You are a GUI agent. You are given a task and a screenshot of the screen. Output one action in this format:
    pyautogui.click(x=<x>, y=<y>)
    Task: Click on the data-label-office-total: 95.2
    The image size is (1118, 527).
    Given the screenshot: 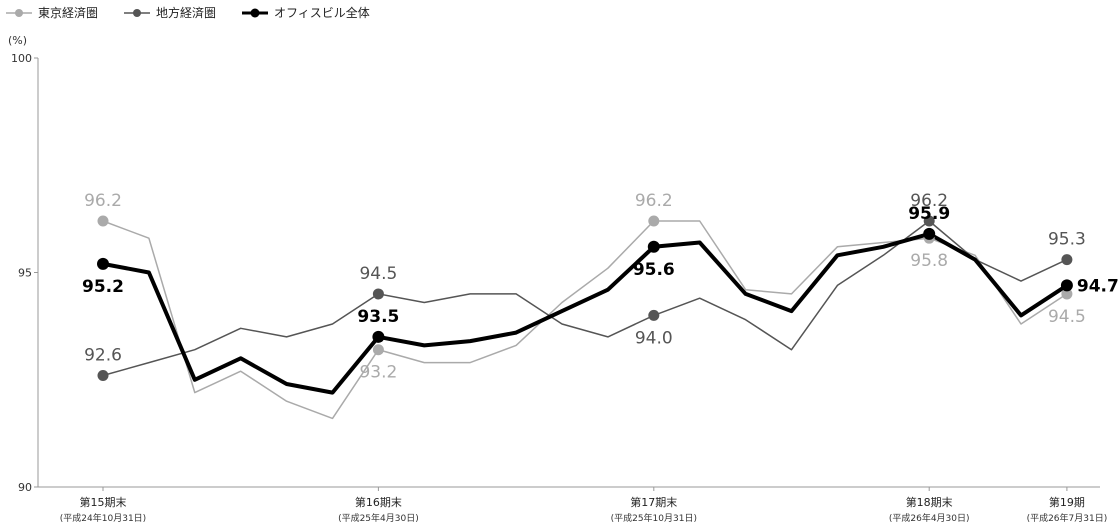 What is the action you would take?
    pyautogui.click(x=103, y=287)
    